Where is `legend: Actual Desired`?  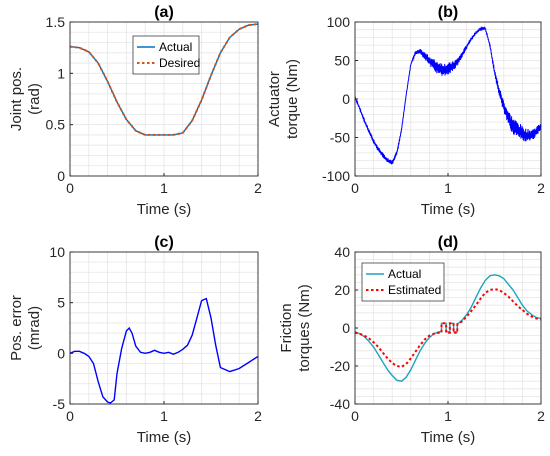 legend: Actual Desired is located at coordinates (166, 55).